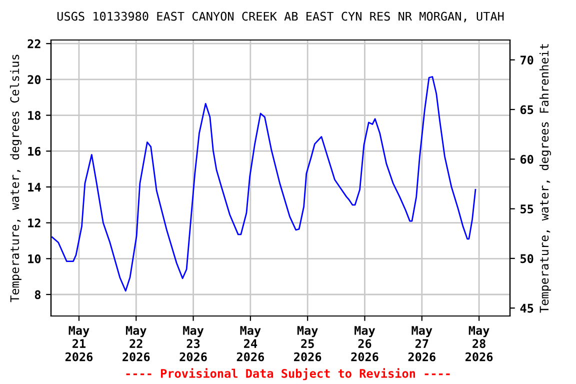 The image size is (576, 384). I want to click on y-tick-label: 20, so click(34, 79).